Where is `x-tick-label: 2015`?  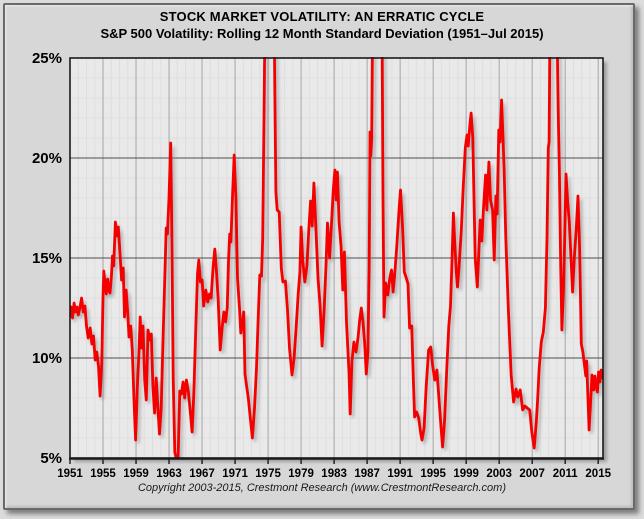
x-tick-label: 2015 is located at coordinates (598, 474).